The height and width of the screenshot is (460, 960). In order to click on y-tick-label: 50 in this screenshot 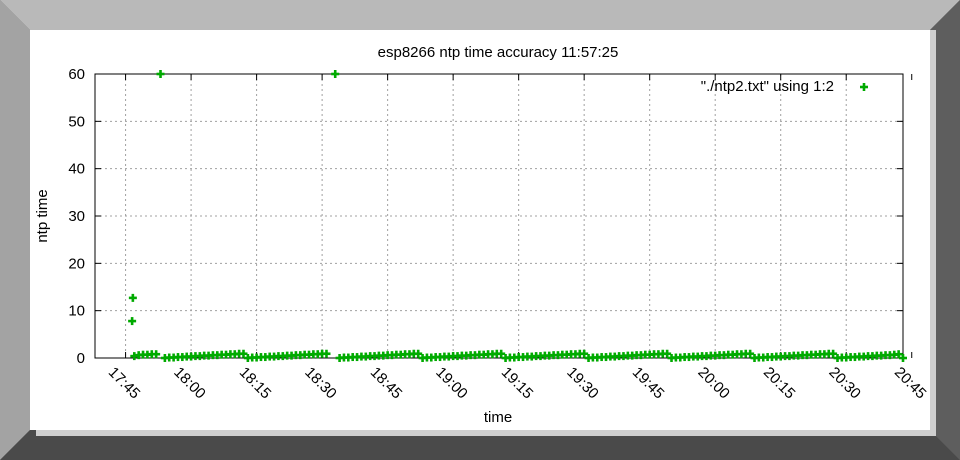, I will do `click(76, 121)`.